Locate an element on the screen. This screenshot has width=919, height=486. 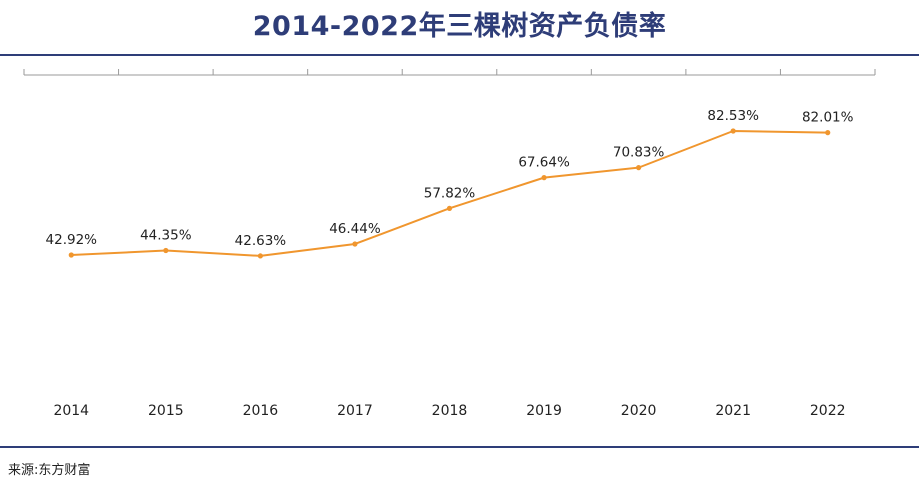
data-label: 82.53% is located at coordinates (733, 116).